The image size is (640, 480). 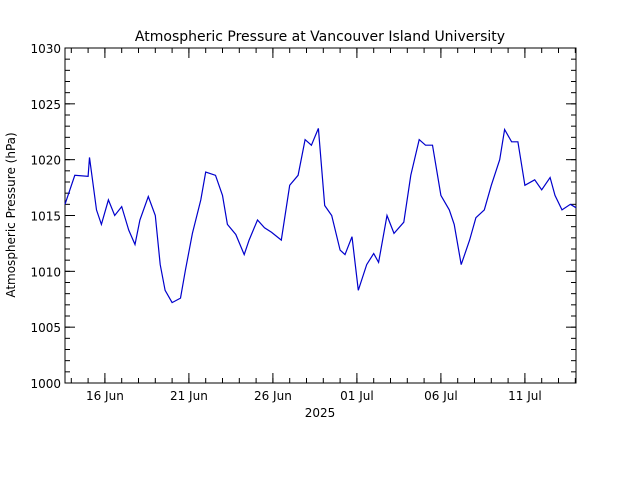 What do you see at coordinates (11, 214) in the screenshot?
I see `y-axis-label: Atmospheric Pressure (hPa)` at bounding box center [11, 214].